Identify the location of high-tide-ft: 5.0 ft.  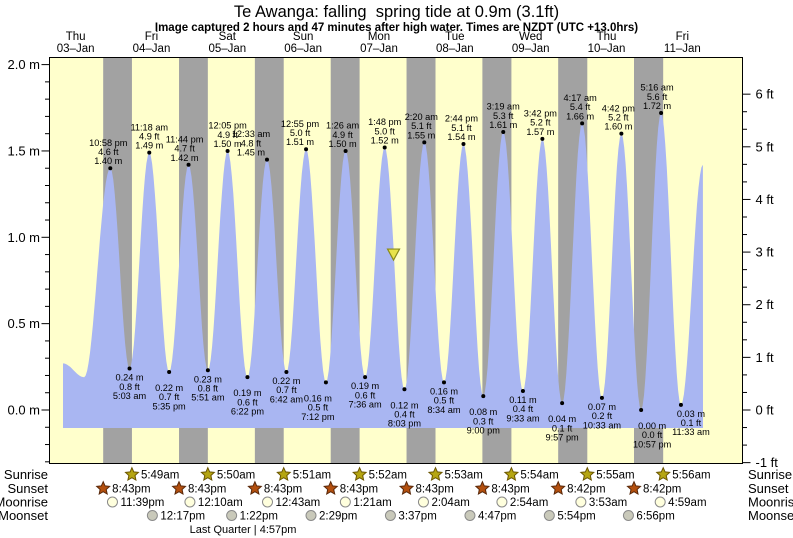
(300, 133).